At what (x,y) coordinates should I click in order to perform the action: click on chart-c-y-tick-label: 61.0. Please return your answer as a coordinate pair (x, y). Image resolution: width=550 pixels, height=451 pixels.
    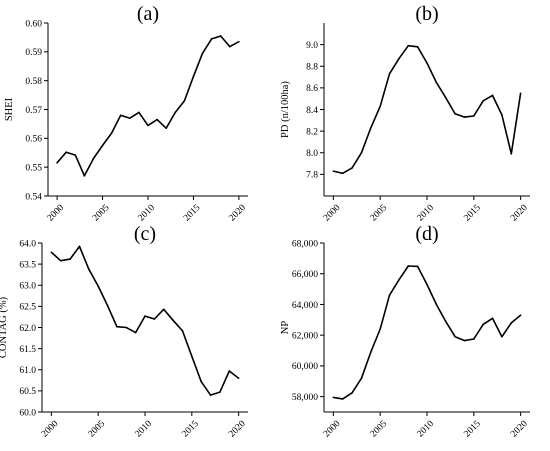
    Looking at the image, I should click on (27, 371).